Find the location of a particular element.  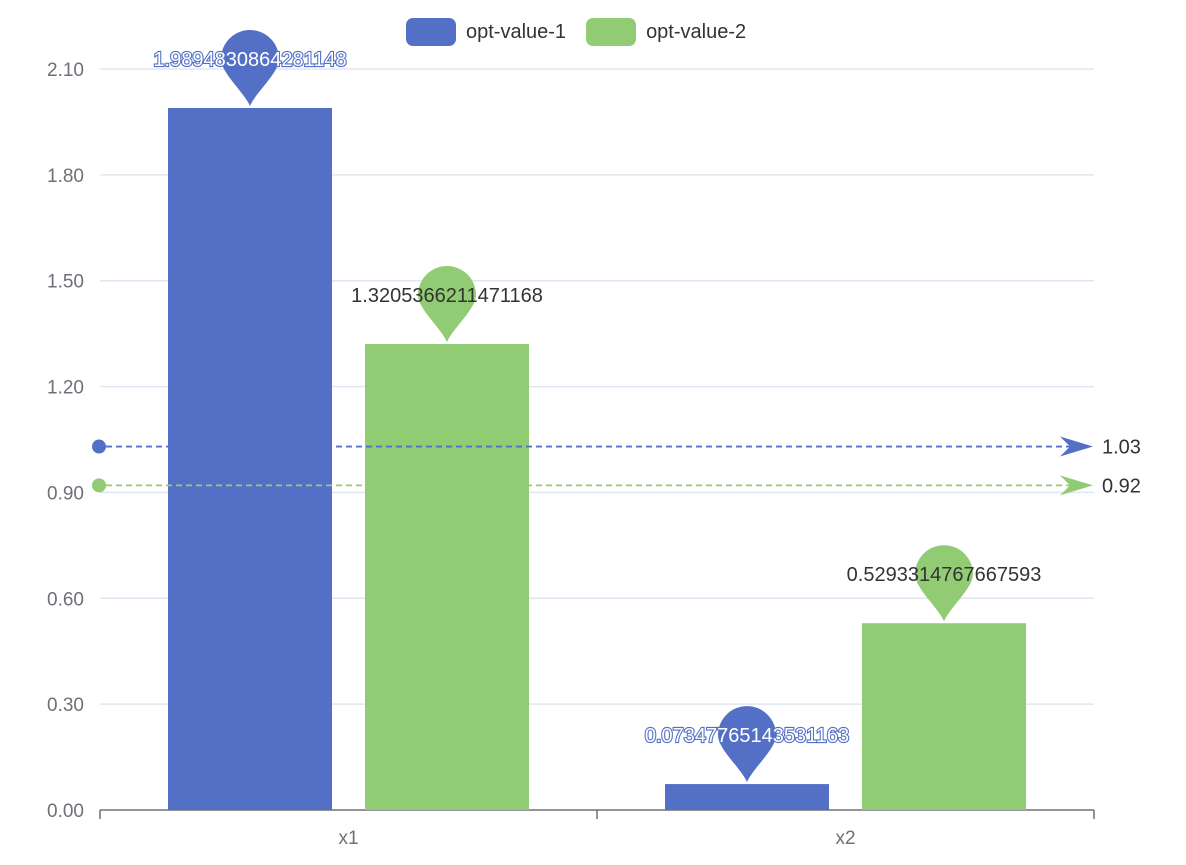

x-tick-label: x1 is located at coordinates (348, 838).